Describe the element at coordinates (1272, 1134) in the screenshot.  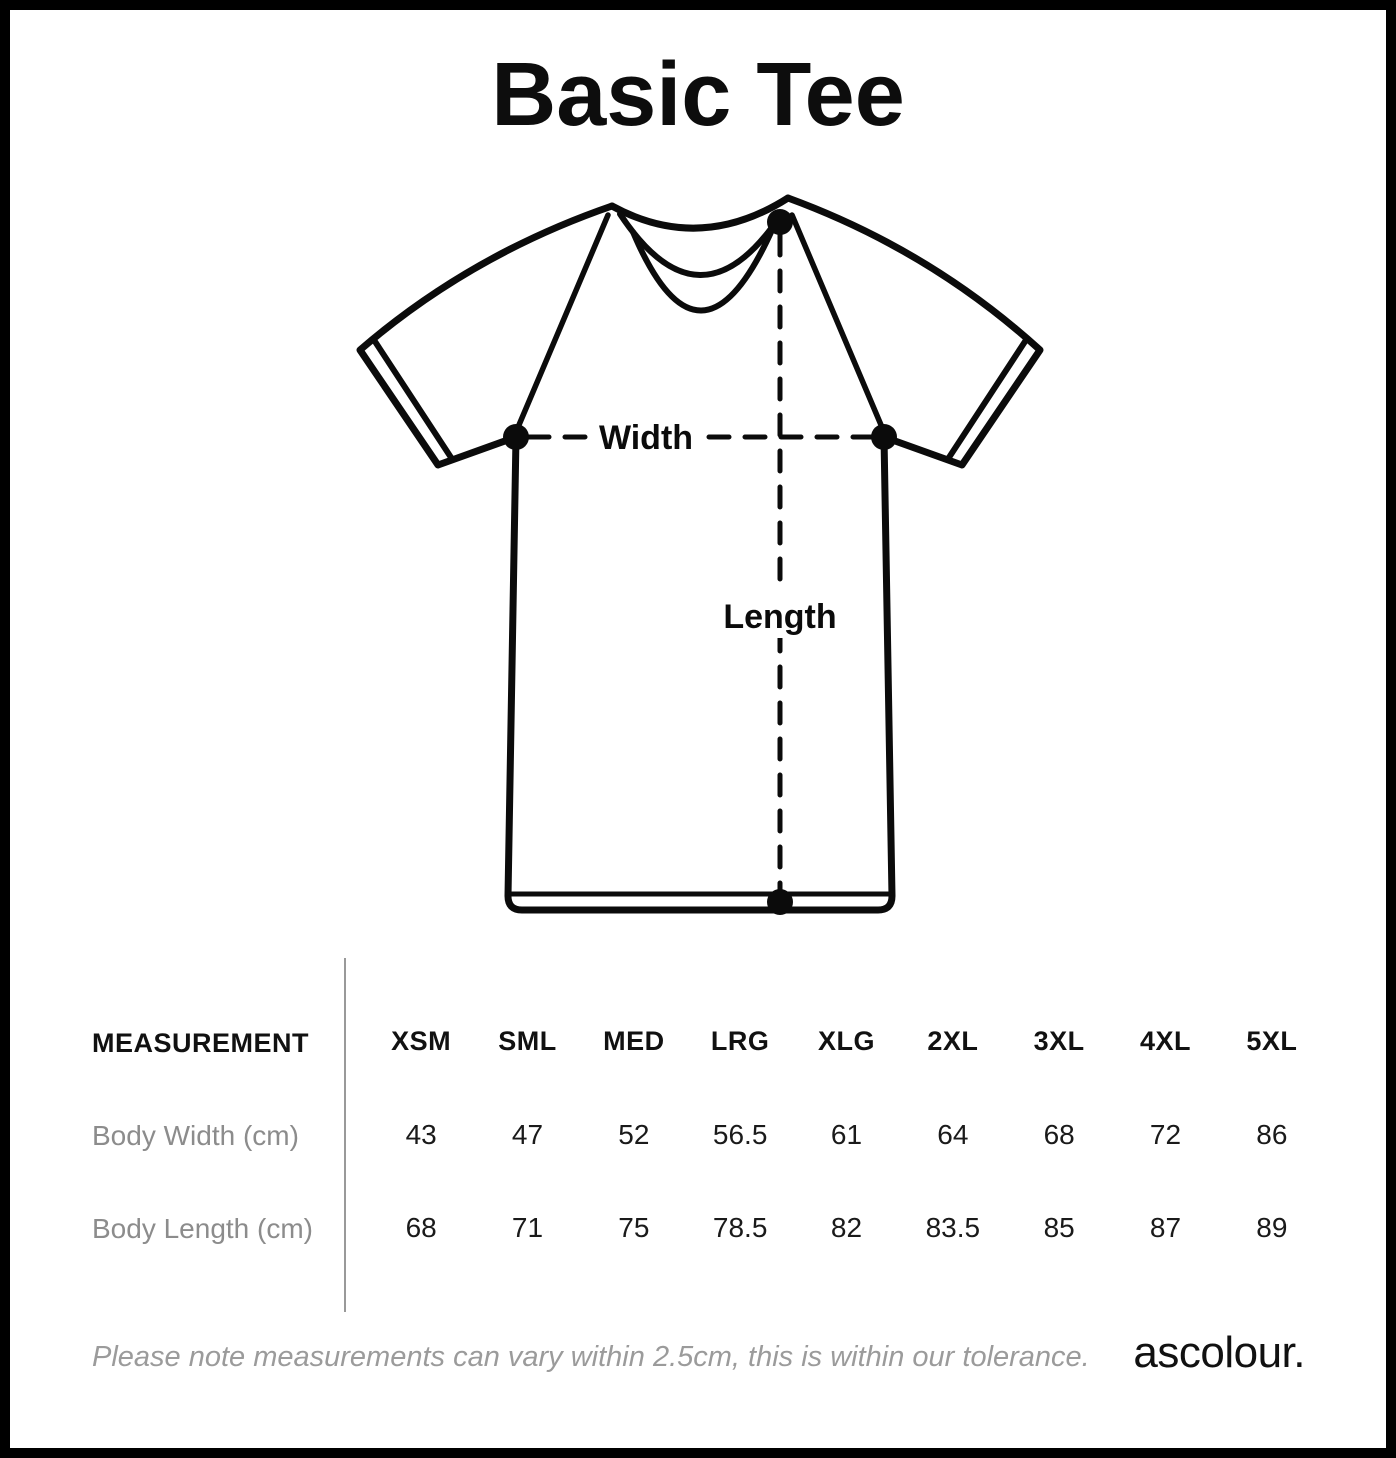
I see `table-cell: 86` at that location.